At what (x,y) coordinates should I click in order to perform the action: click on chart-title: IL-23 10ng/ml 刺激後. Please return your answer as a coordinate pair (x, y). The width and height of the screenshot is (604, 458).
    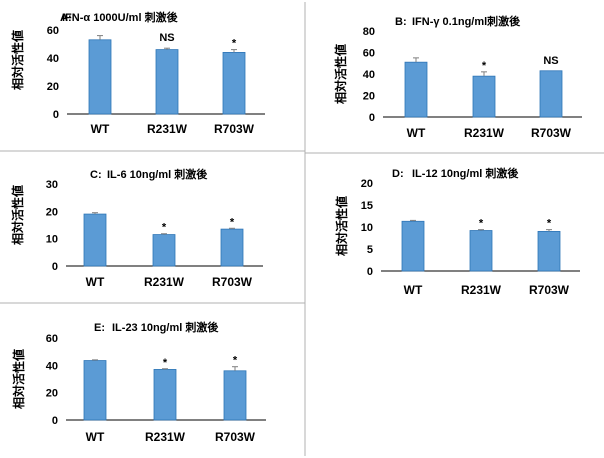
    Looking at the image, I should click on (165, 327).